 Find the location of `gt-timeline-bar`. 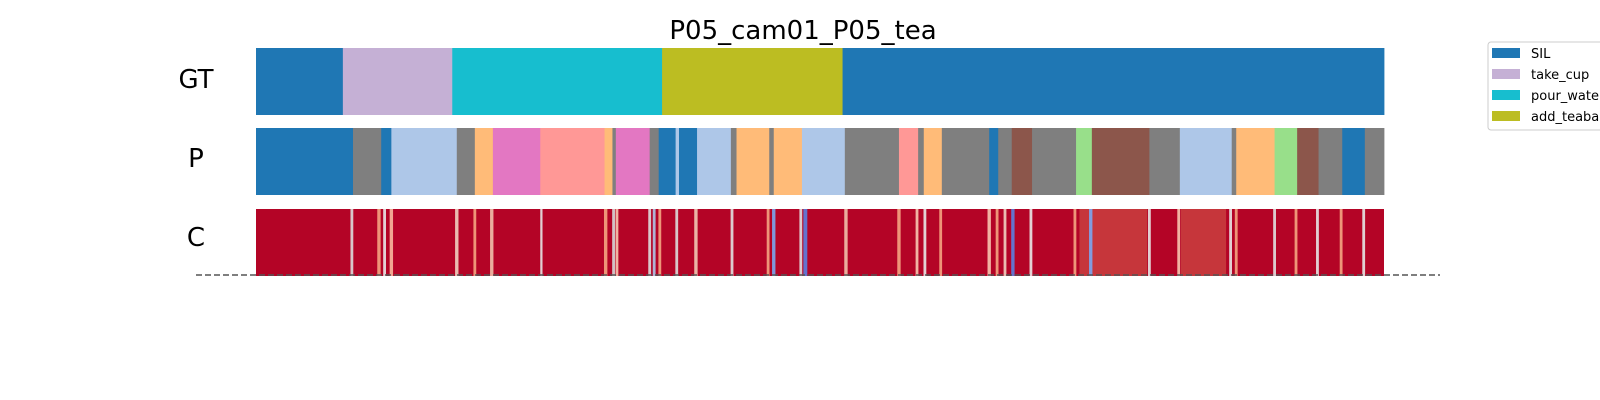

gt-timeline-bar is located at coordinates (820, 81).